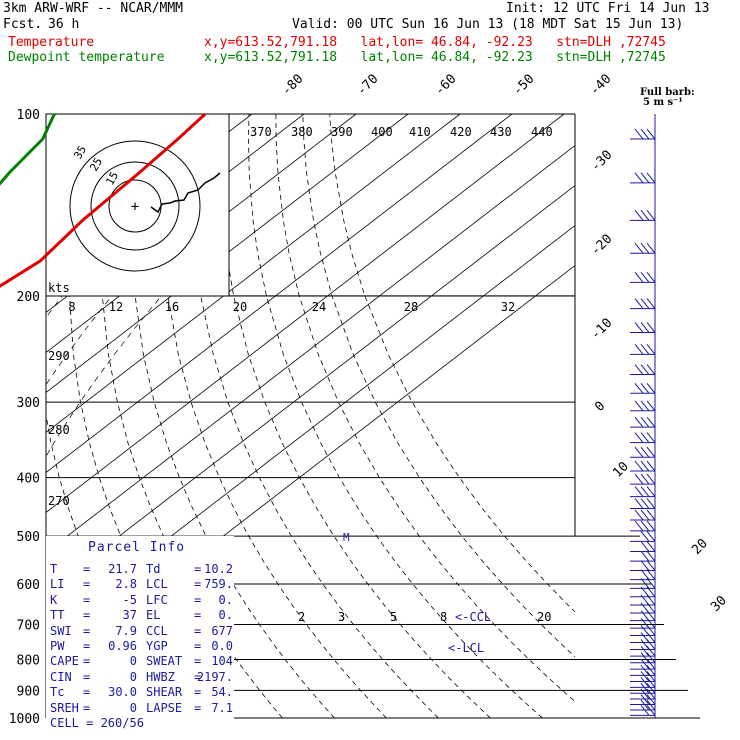 The width and height of the screenshot is (740, 740). What do you see at coordinates (164, 661) in the screenshot?
I see `parcel-row-cell: SWEAT` at bounding box center [164, 661].